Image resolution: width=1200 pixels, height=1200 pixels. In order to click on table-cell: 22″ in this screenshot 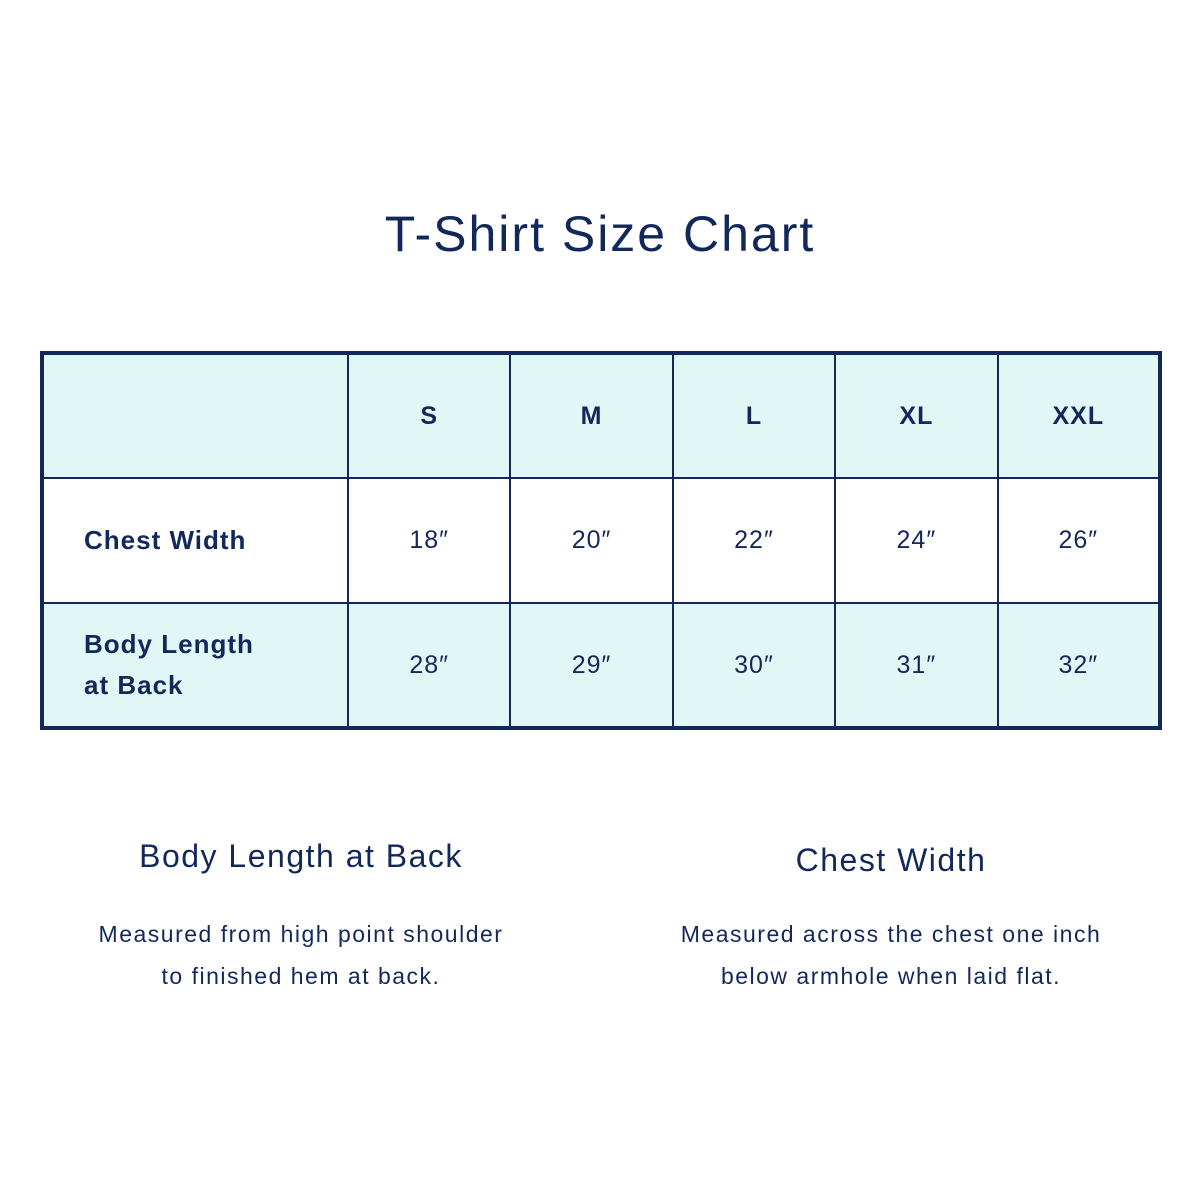, I will do `click(754, 540)`.